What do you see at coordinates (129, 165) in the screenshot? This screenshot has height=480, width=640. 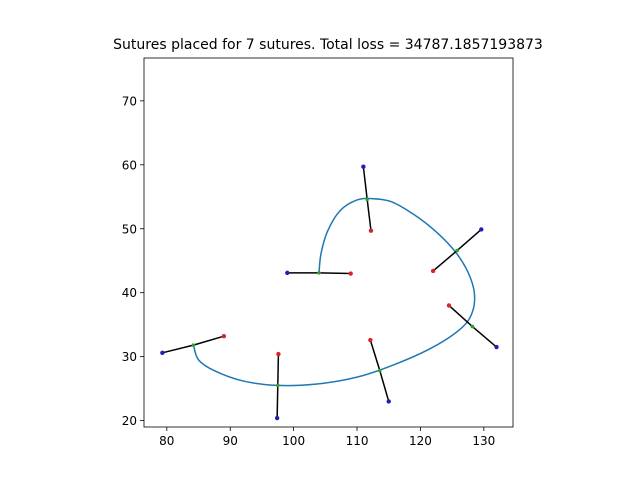 I see `y-tick-label: 60` at bounding box center [129, 165].